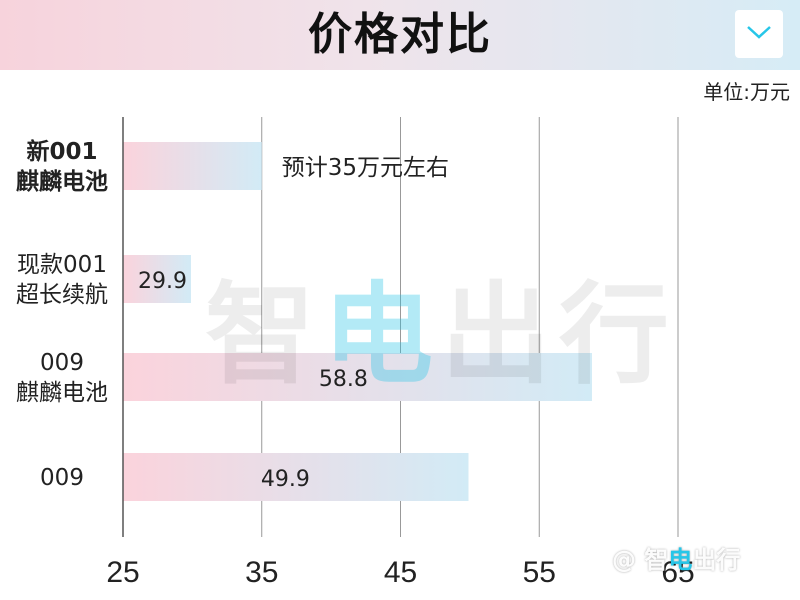 The width and height of the screenshot is (800, 600). What do you see at coordinates (400, 572) in the screenshot?
I see `x-tick-label: 45` at bounding box center [400, 572].